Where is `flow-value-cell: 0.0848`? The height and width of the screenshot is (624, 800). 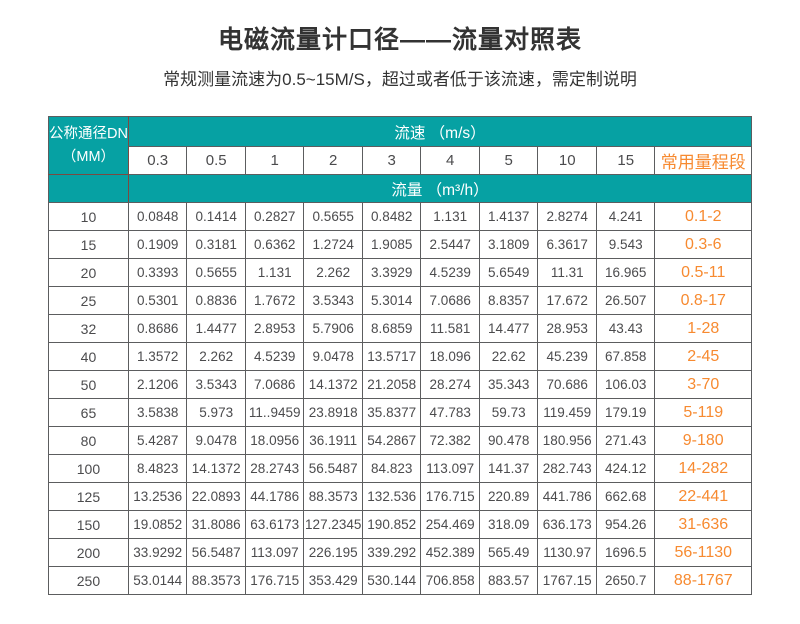 flow-value-cell: 0.0848 is located at coordinates (157, 216).